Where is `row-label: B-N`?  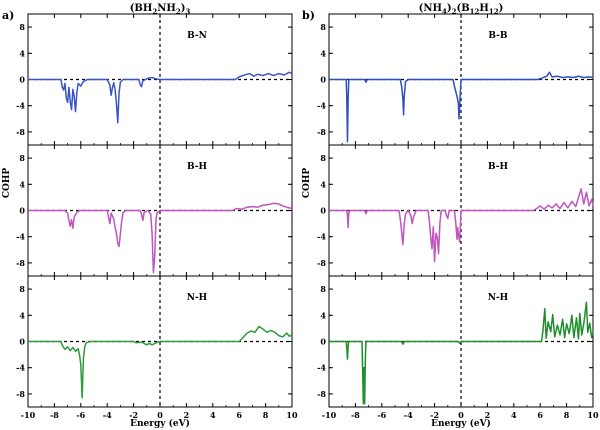 row-label: B-N is located at coordinates (197, 36).